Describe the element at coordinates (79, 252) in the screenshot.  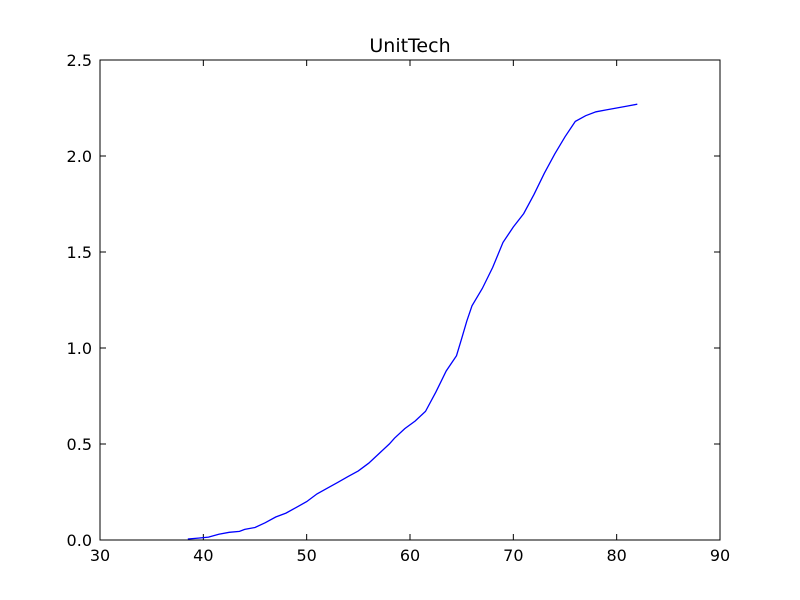
I see `y-tick-label: 1.5` at that location.